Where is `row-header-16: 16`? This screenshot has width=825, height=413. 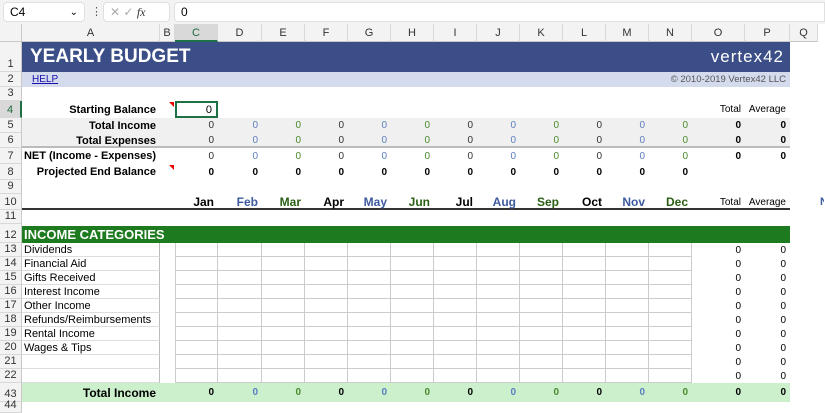
row-header-16: 16 is located at coordinates (11, 292).